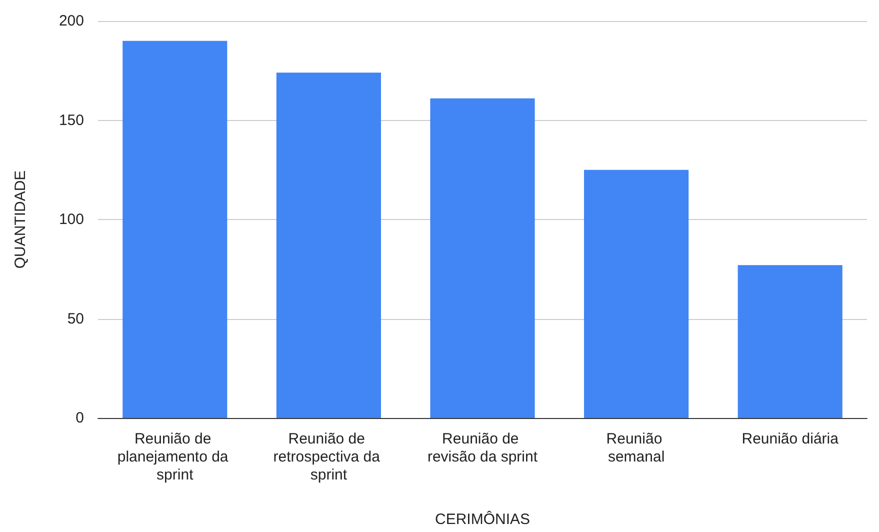 Image resolution: width=879 pixels, height=532 pixels. What do you see at coordinates (174, 457) in the screenshot?
I see `x-tick-label: Reunião de planejamento da sprint` at bounding box center [174, 457].